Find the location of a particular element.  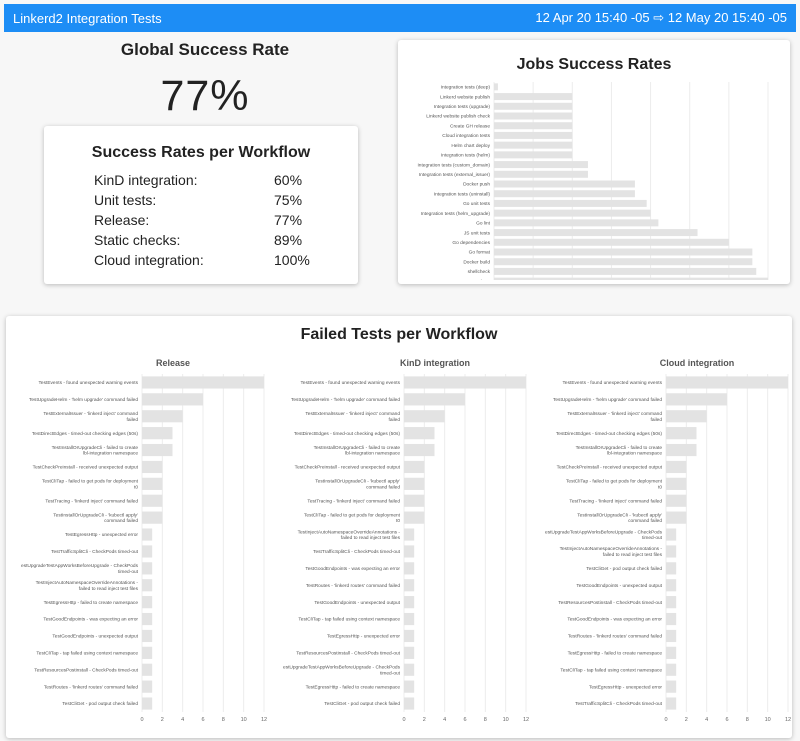

y-tick-label: TestEgressHttp - unexpected error is located at coordinates (363, 637).